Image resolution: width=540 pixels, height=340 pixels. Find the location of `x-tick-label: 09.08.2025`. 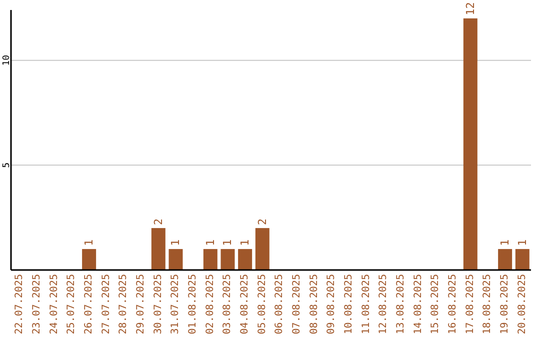

x-tick-label: 09.08.2025 is located at coordinates (332, 304).